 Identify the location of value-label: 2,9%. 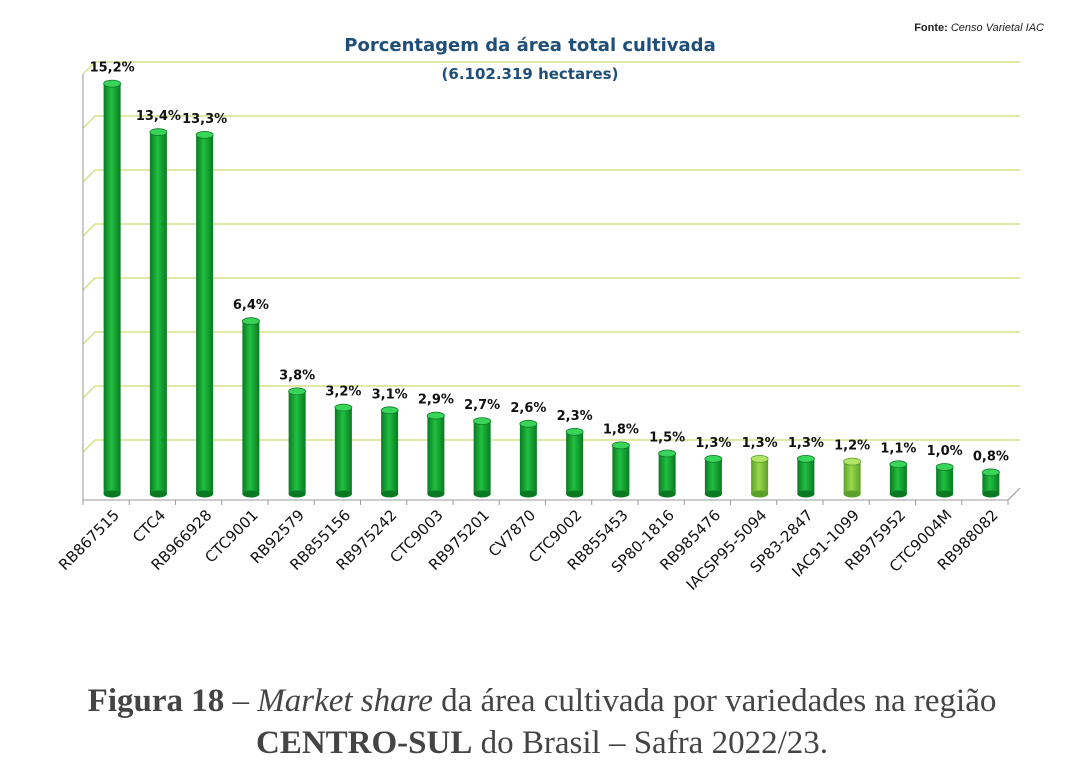
(436, 400).